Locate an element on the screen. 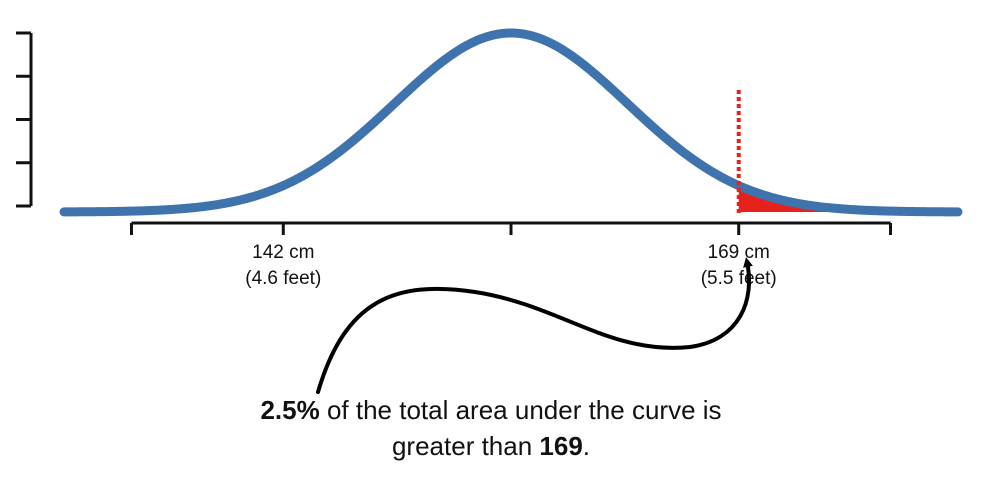  x-tick-label: 142 cm is located at coordinates (283, 252).